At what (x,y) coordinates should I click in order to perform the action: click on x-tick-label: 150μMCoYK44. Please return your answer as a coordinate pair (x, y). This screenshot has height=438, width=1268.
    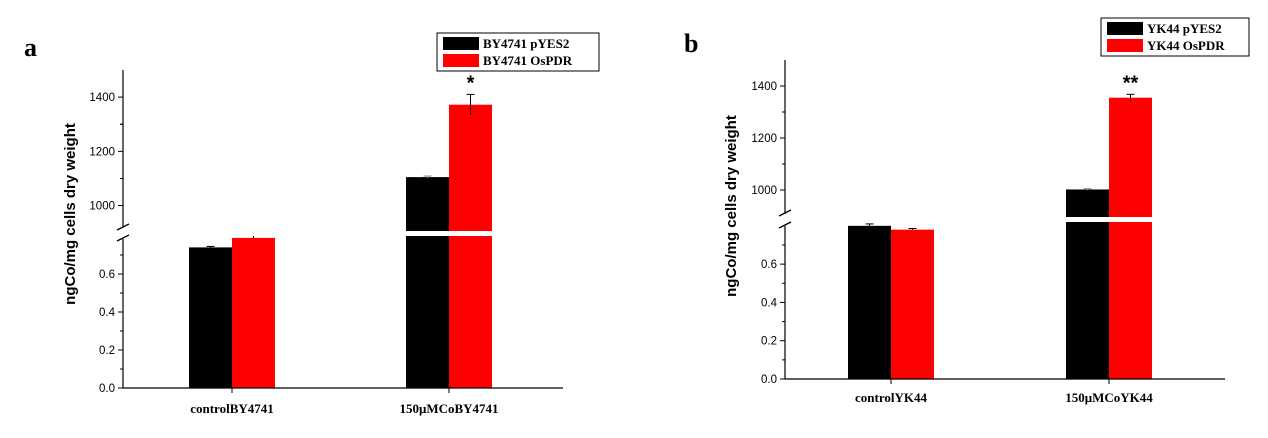
    Looking at the image, I should click on (1109, 397).